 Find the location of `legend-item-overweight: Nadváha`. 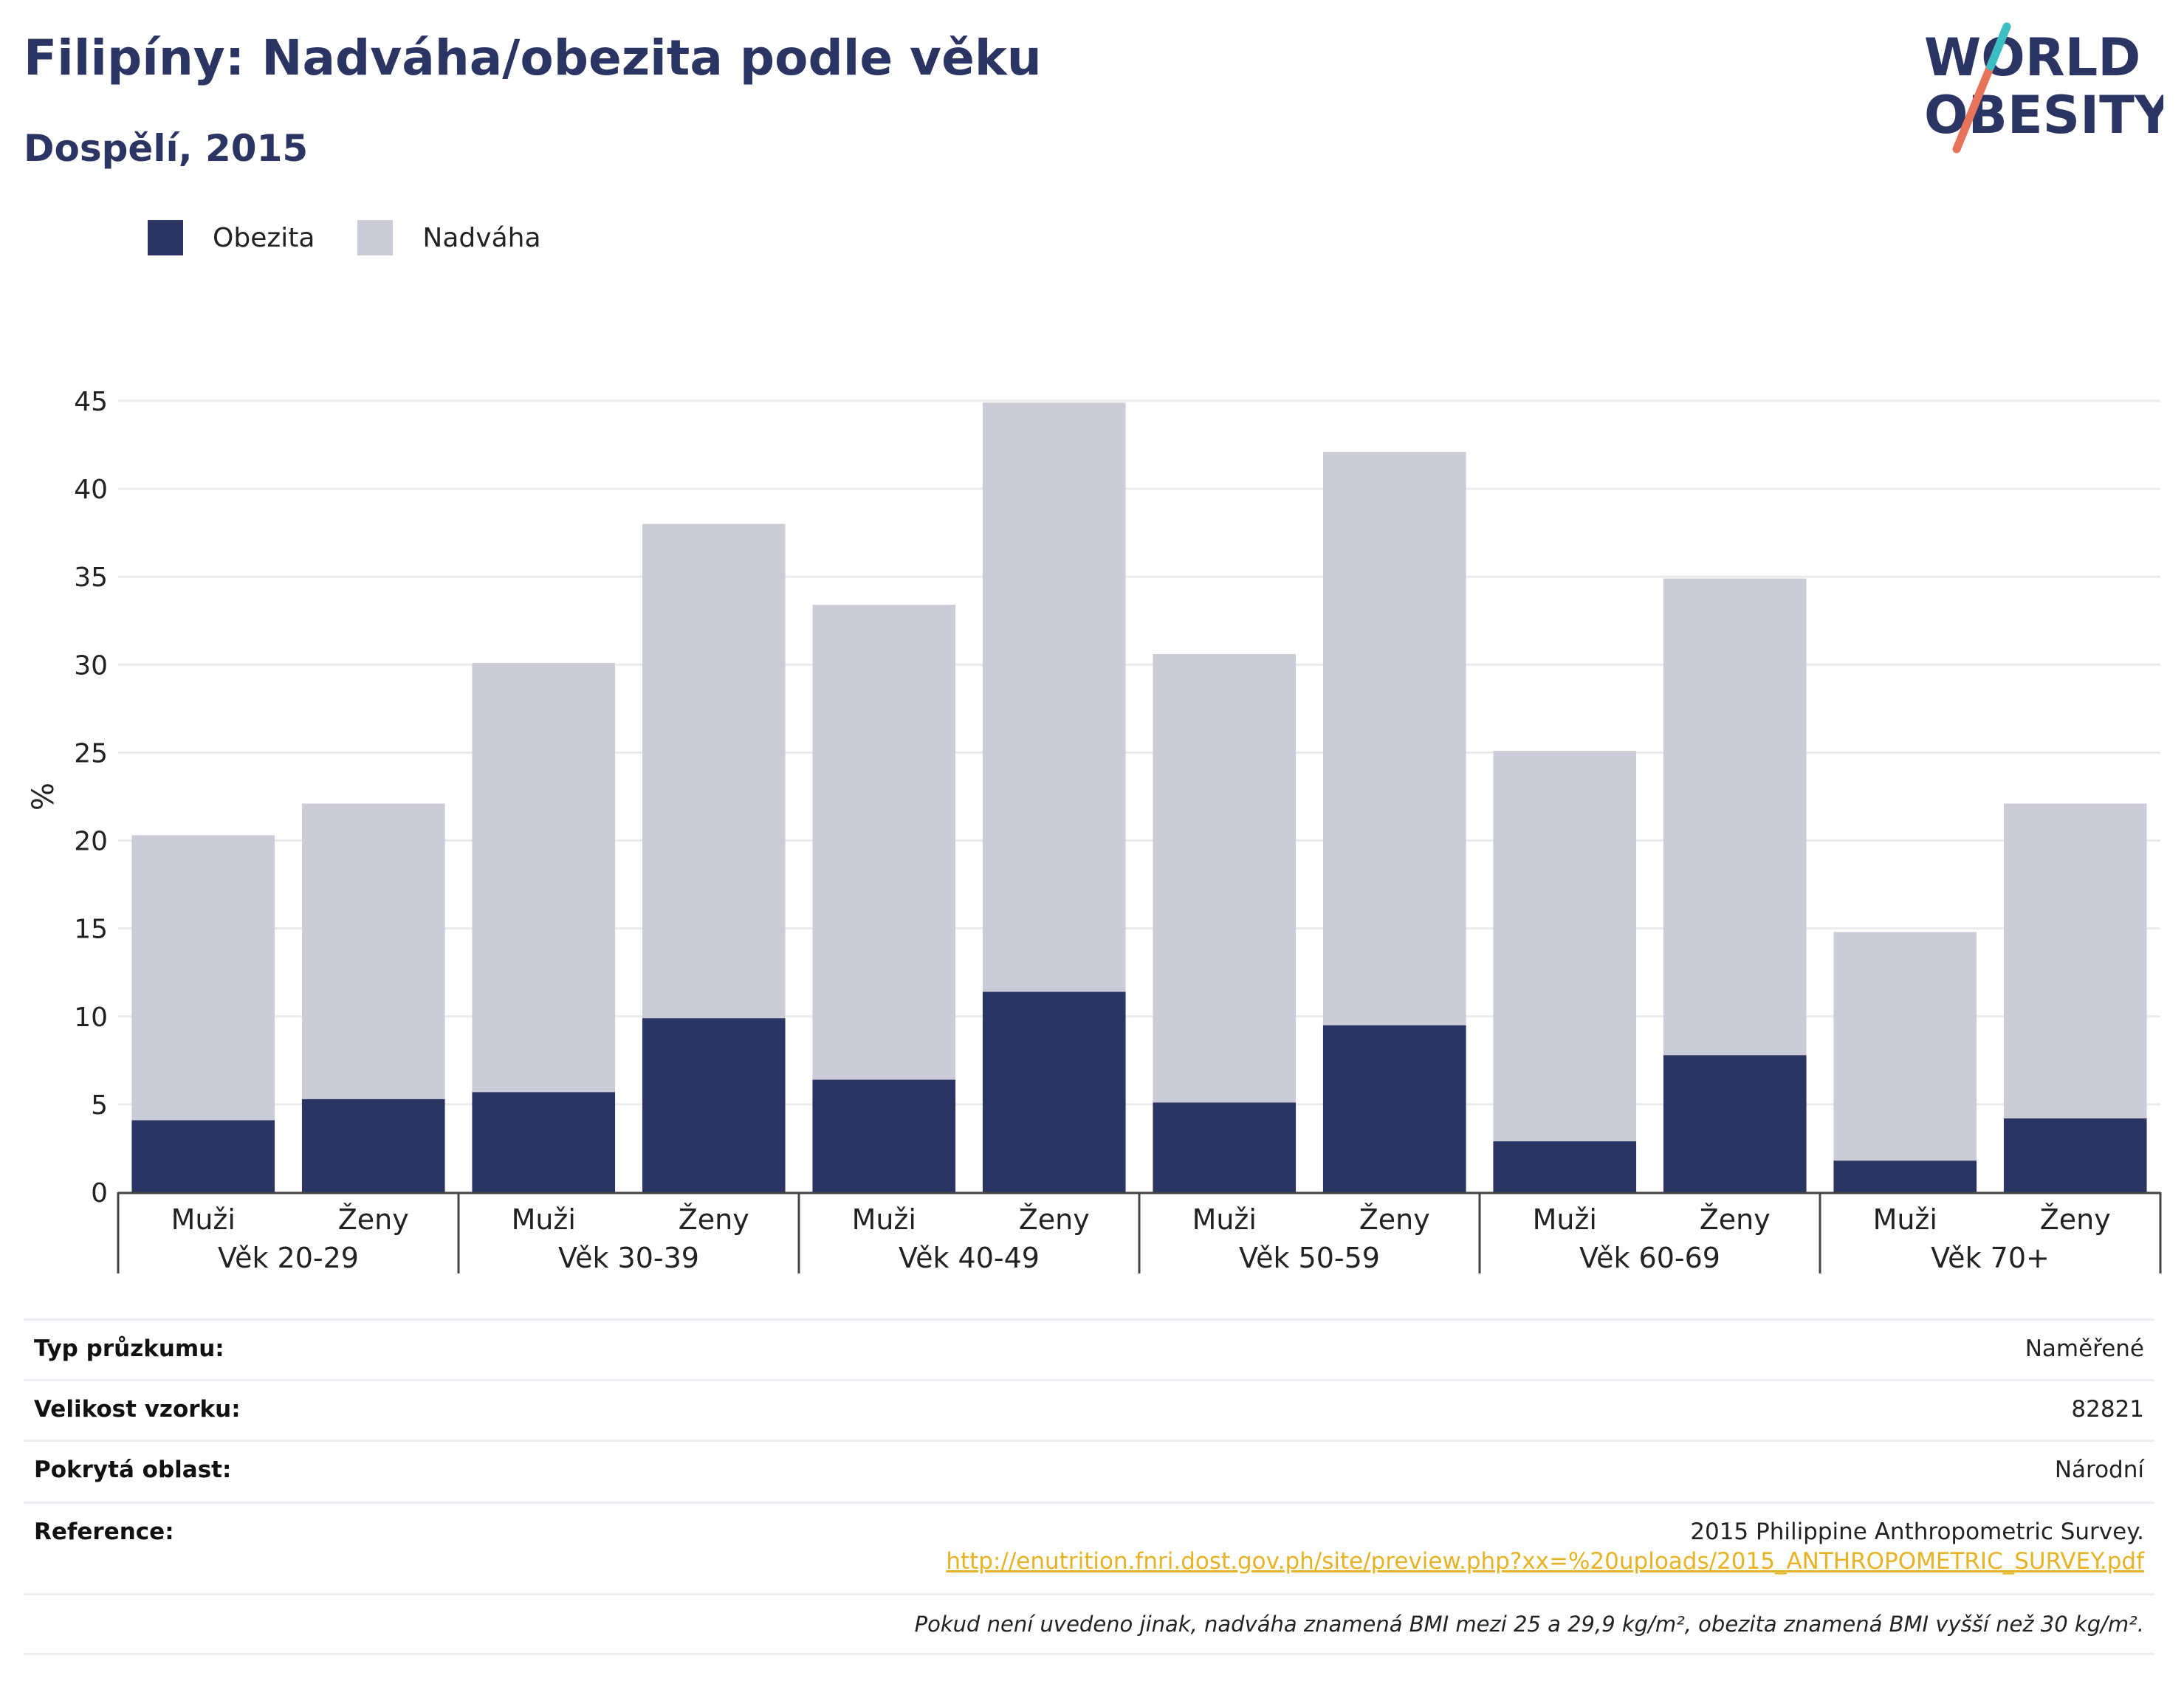

legend-item-overweight: Nadváha is located at coordinates (449, 237).